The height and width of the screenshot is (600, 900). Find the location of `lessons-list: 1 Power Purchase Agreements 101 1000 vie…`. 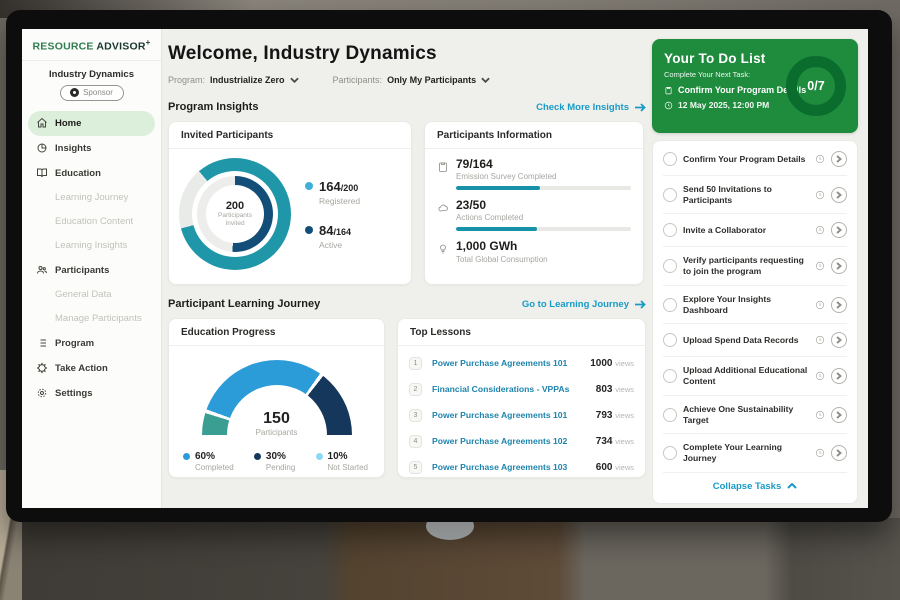

lessons-list: 1 Power Purchase Agreements 101 1000 vie… is located at coordinates (521, 413).